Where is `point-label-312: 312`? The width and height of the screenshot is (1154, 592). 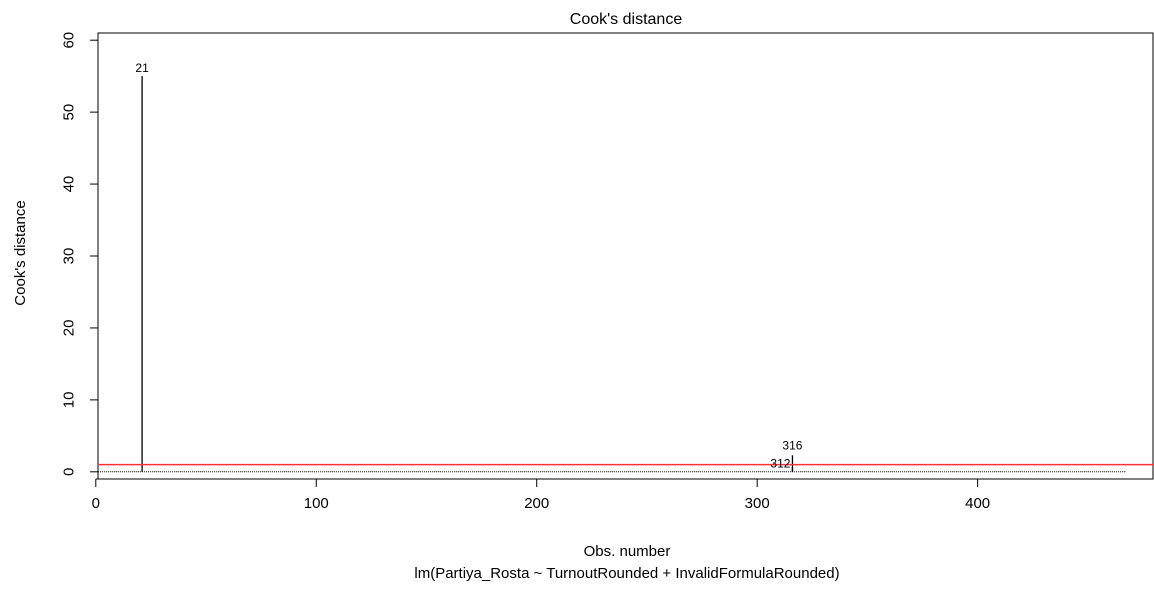 point-label-312: 312 is located at coordinates (780, 463).